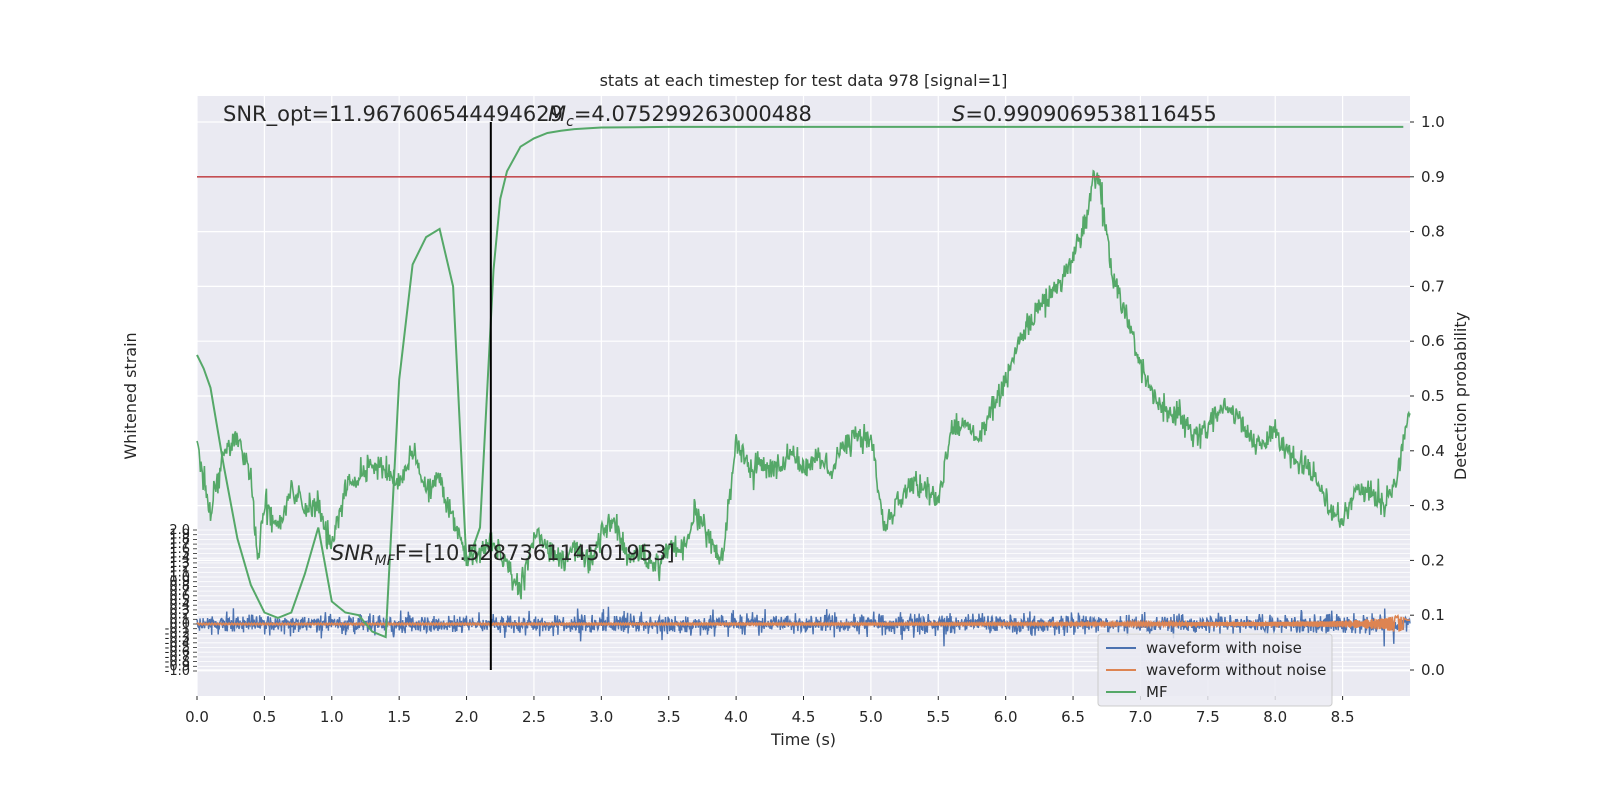 This screenshot has height=804, width=1600. I want to click on right-axis-label: Detection probability, so click(1460, 396).